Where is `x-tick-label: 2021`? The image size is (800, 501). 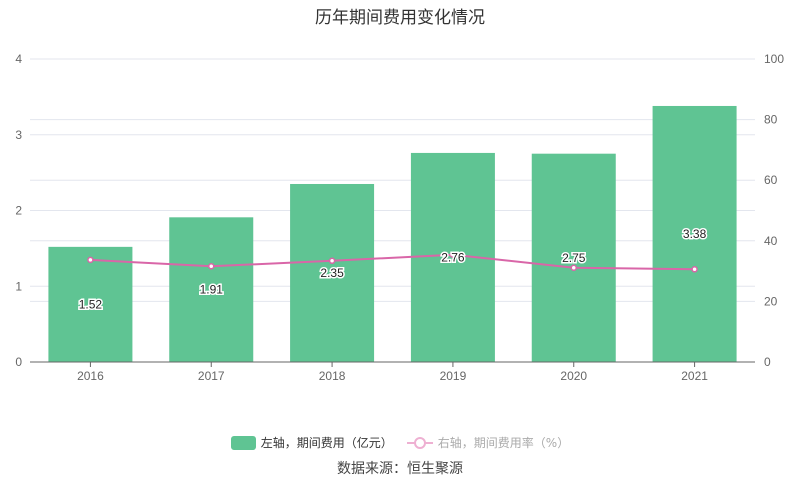
x-tick-label: 2021 is located at coordinates (694, 376).